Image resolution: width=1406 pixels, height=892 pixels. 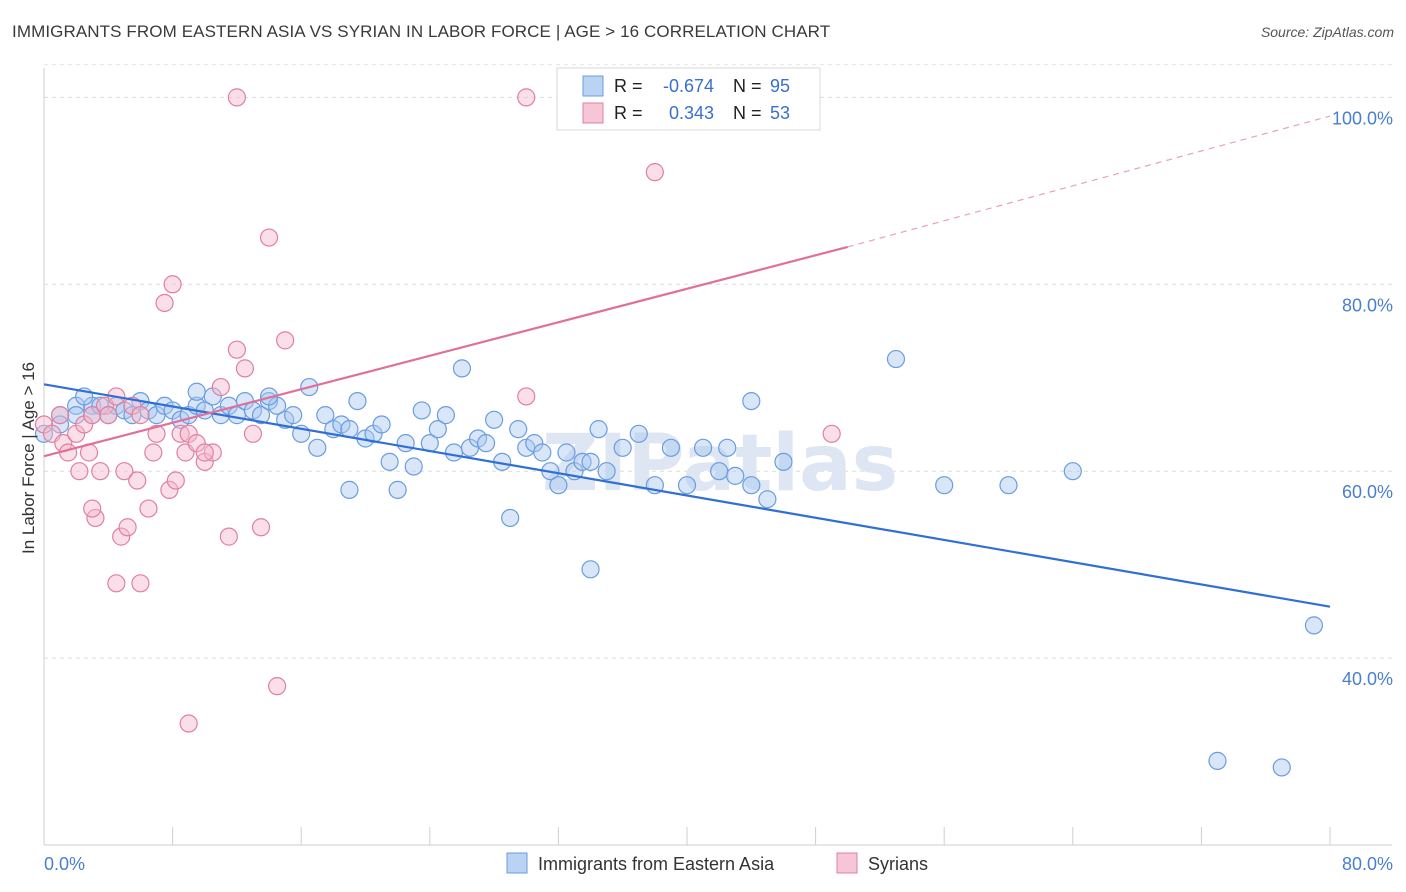 I want to click on y-tick-label: 100.0%, so click(x=1362, y=118).